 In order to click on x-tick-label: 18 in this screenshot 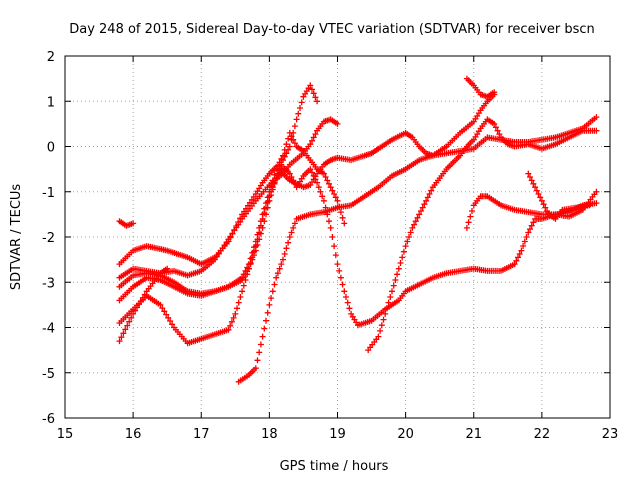, I will do `click(269, 434)`.